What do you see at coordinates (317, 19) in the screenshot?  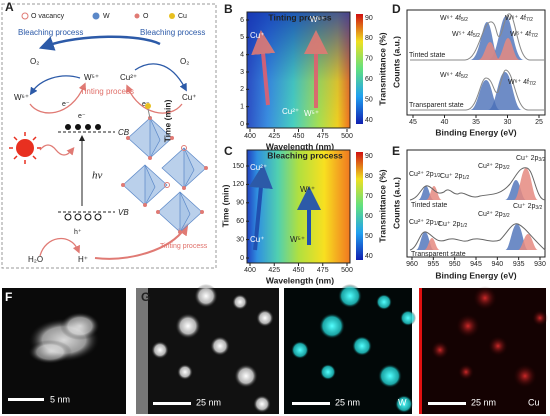 I see `annotation: W⁶⁺` at bounding box center [317, 19].